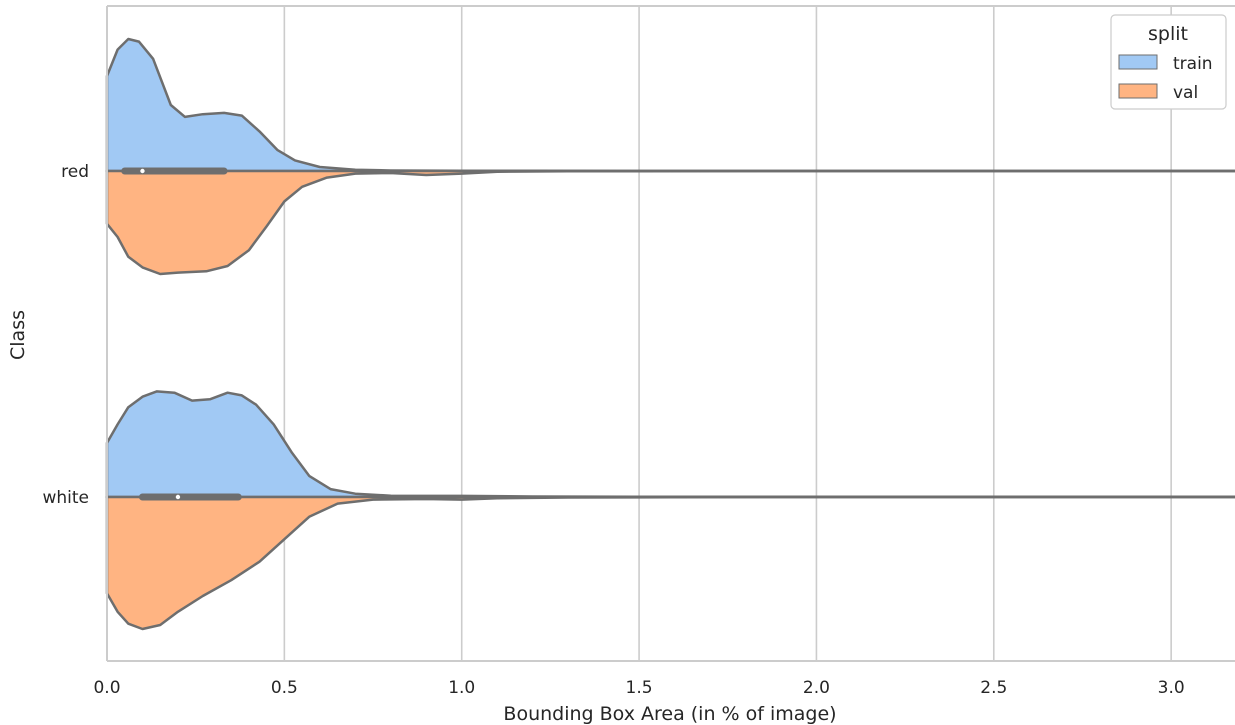 The image size is (1235, 725). I want to click on x-tick-label: 1.5, so click(639, 688).